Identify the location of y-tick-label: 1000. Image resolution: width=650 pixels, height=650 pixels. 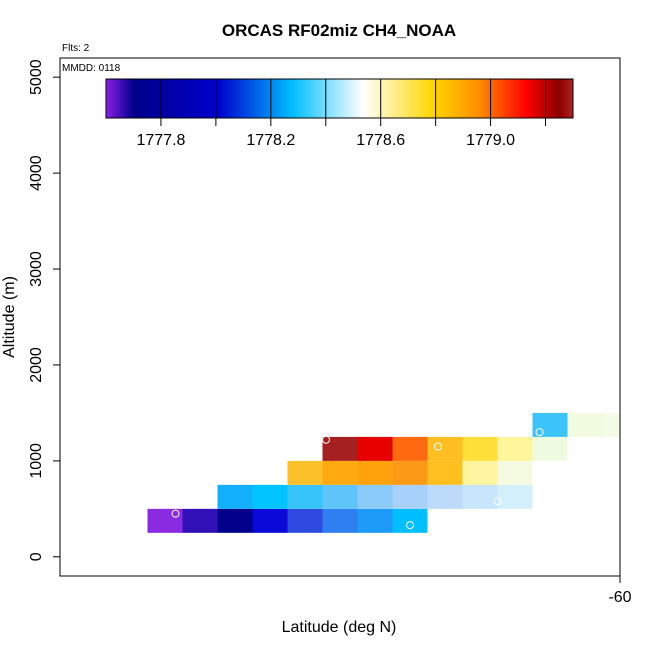
(36, 461).